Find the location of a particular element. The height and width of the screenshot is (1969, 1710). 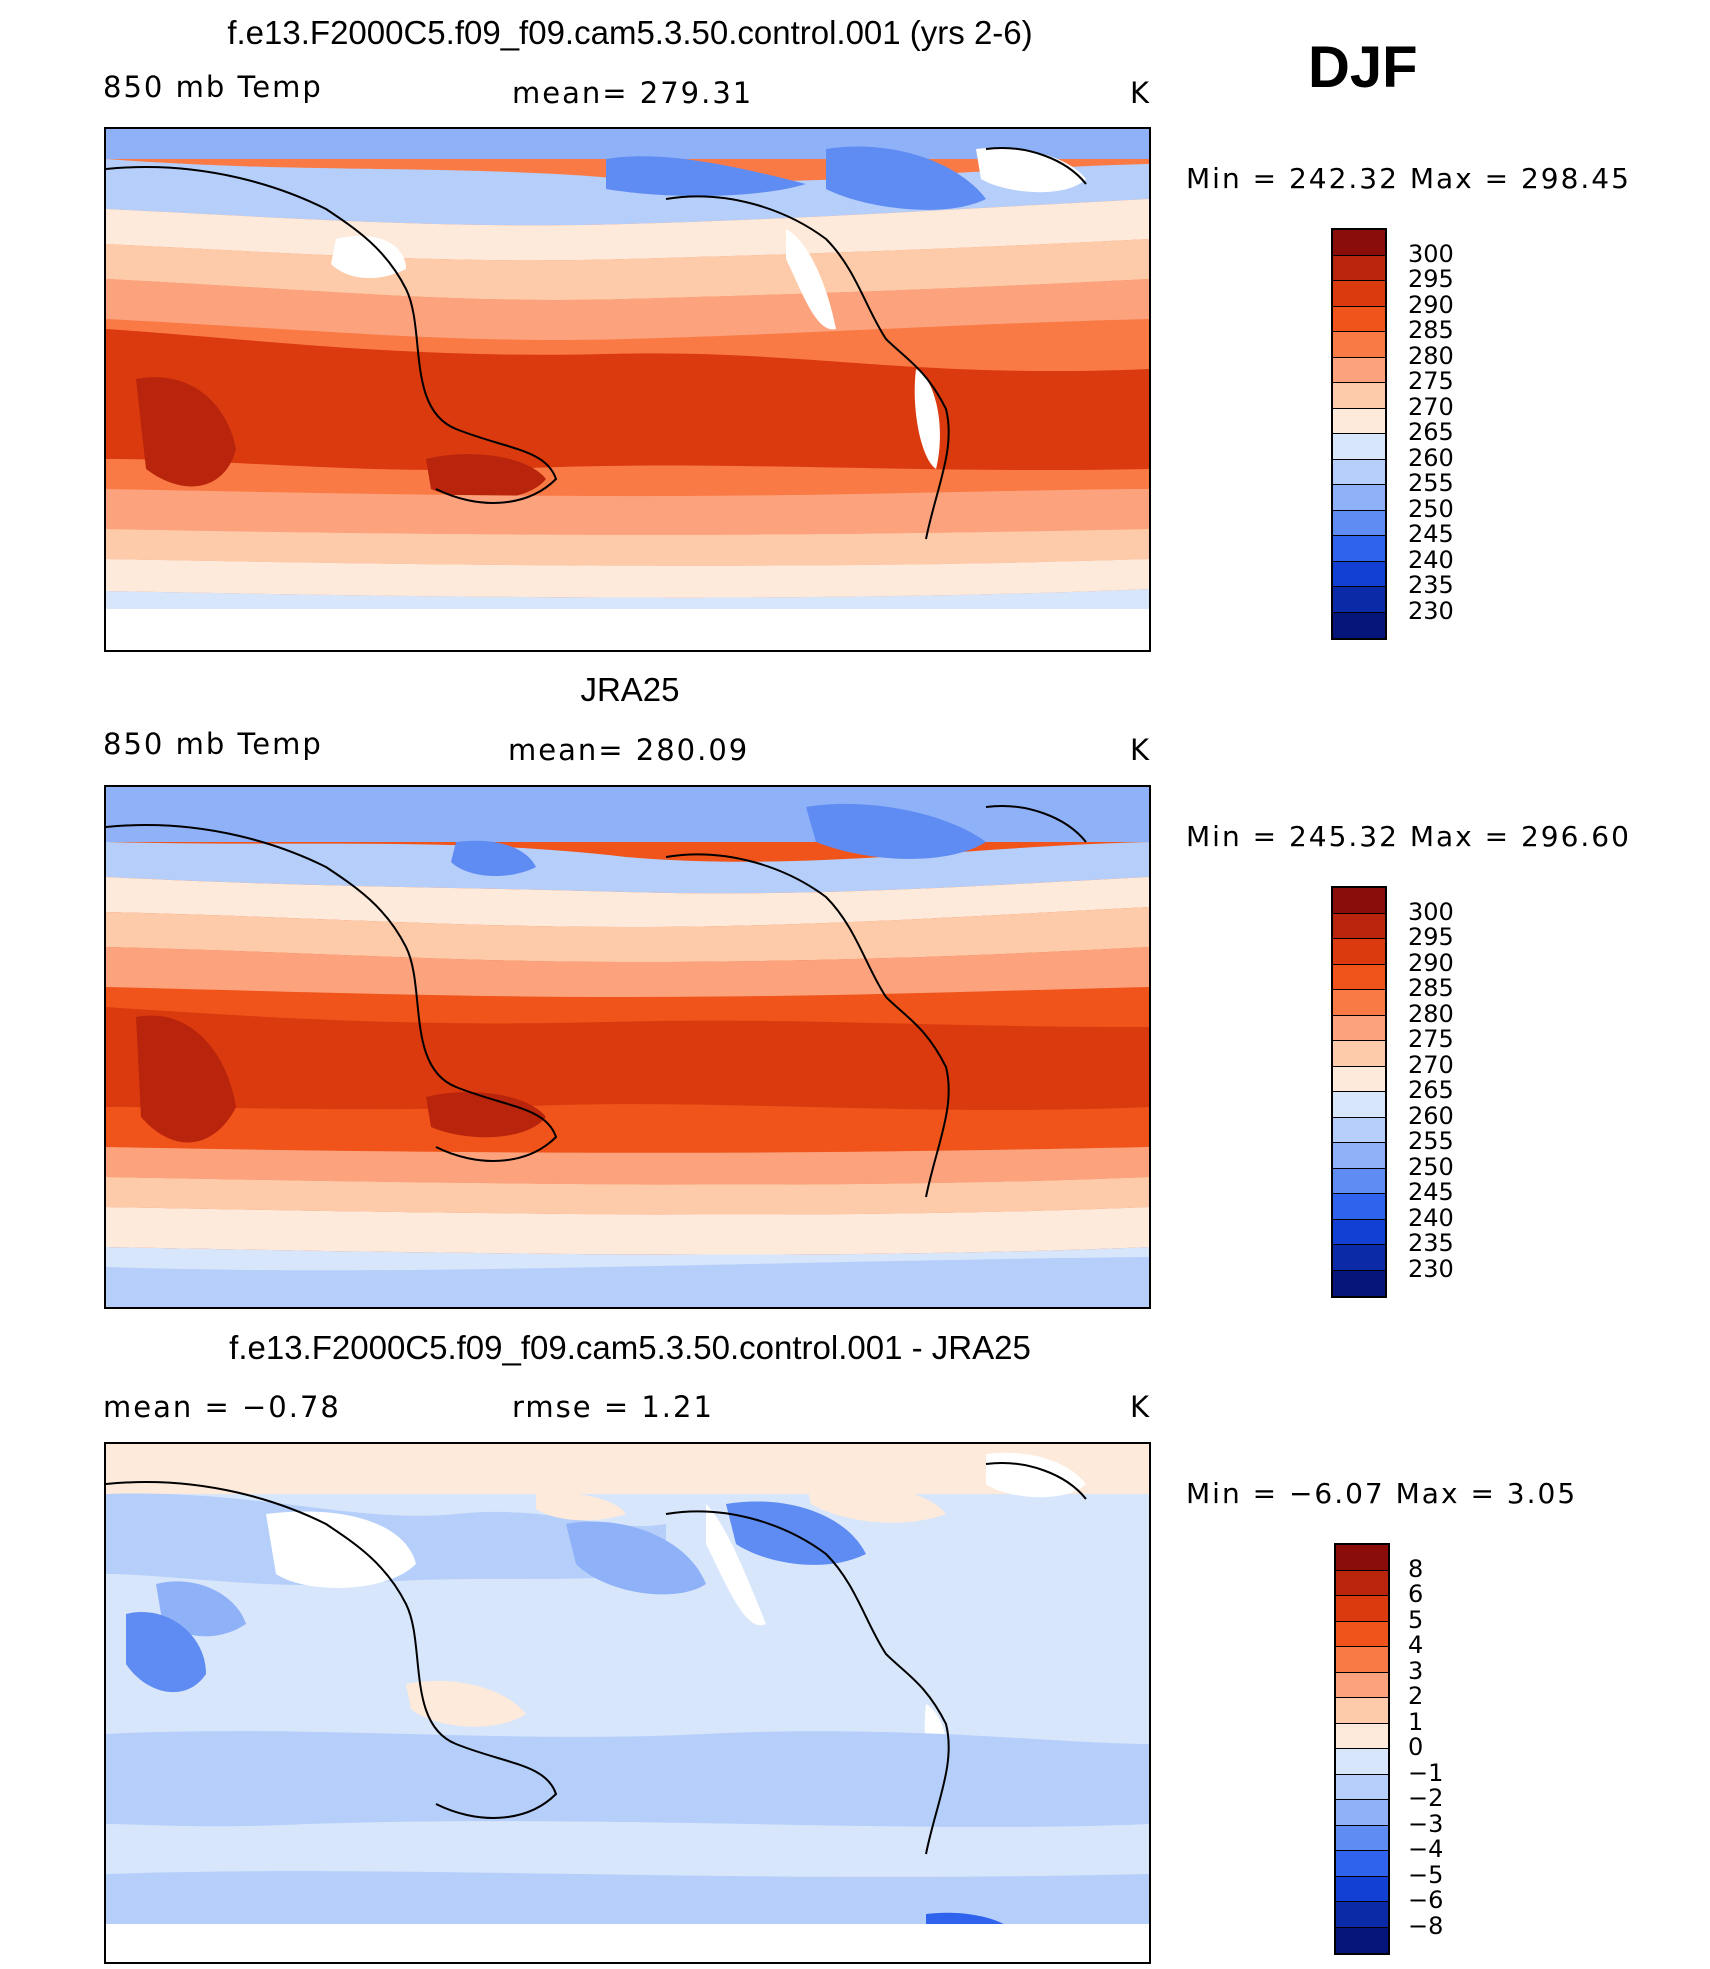

colorbar-tick-label: −8 is located at coordinates (1426, 1925).